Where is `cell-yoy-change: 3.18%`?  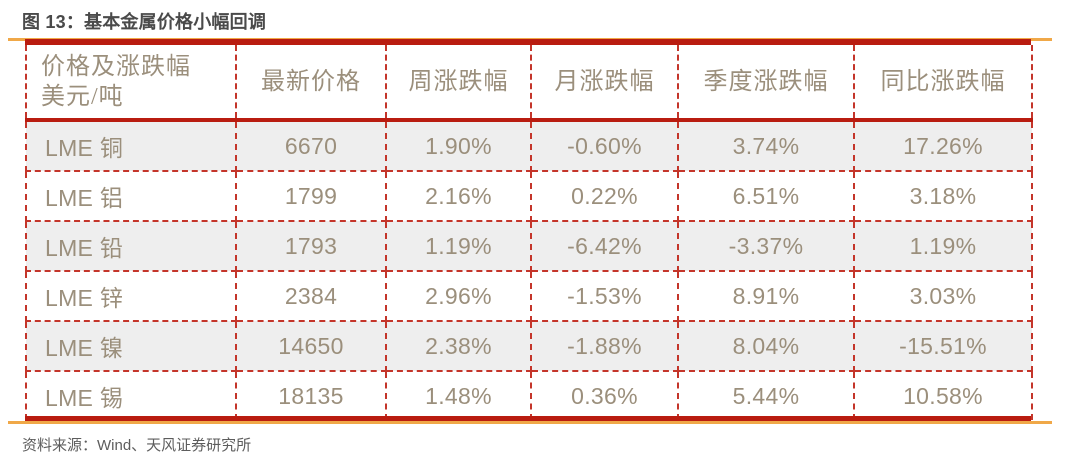
cell-yoy-change: 3.18% is located at coordinates (943, 196).